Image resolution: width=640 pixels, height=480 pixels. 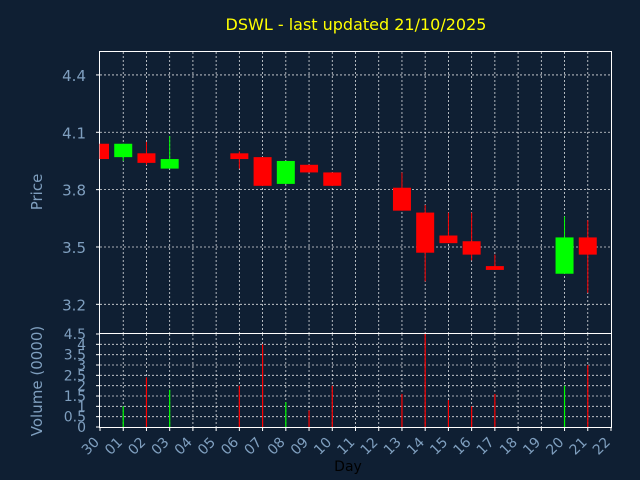 What do you see at coordinates (81, 387) in the screenshot?
I see `volume-tick-label: 2` at bounding box center [81, 387].